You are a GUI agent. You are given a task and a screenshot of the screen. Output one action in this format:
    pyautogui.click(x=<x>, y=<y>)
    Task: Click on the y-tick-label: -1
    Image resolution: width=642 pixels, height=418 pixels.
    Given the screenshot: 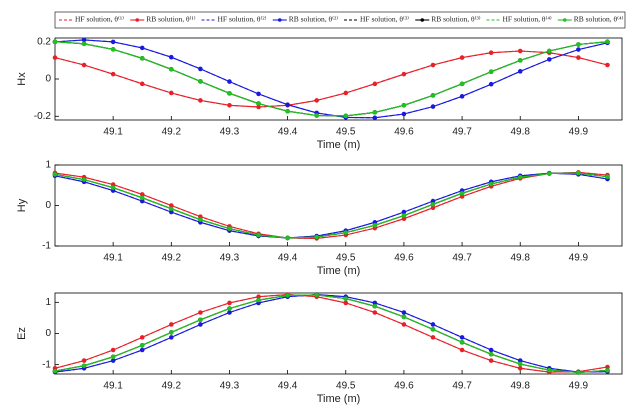 What is the action you would take?
    pyautogui.click(x=46, y=246)
    